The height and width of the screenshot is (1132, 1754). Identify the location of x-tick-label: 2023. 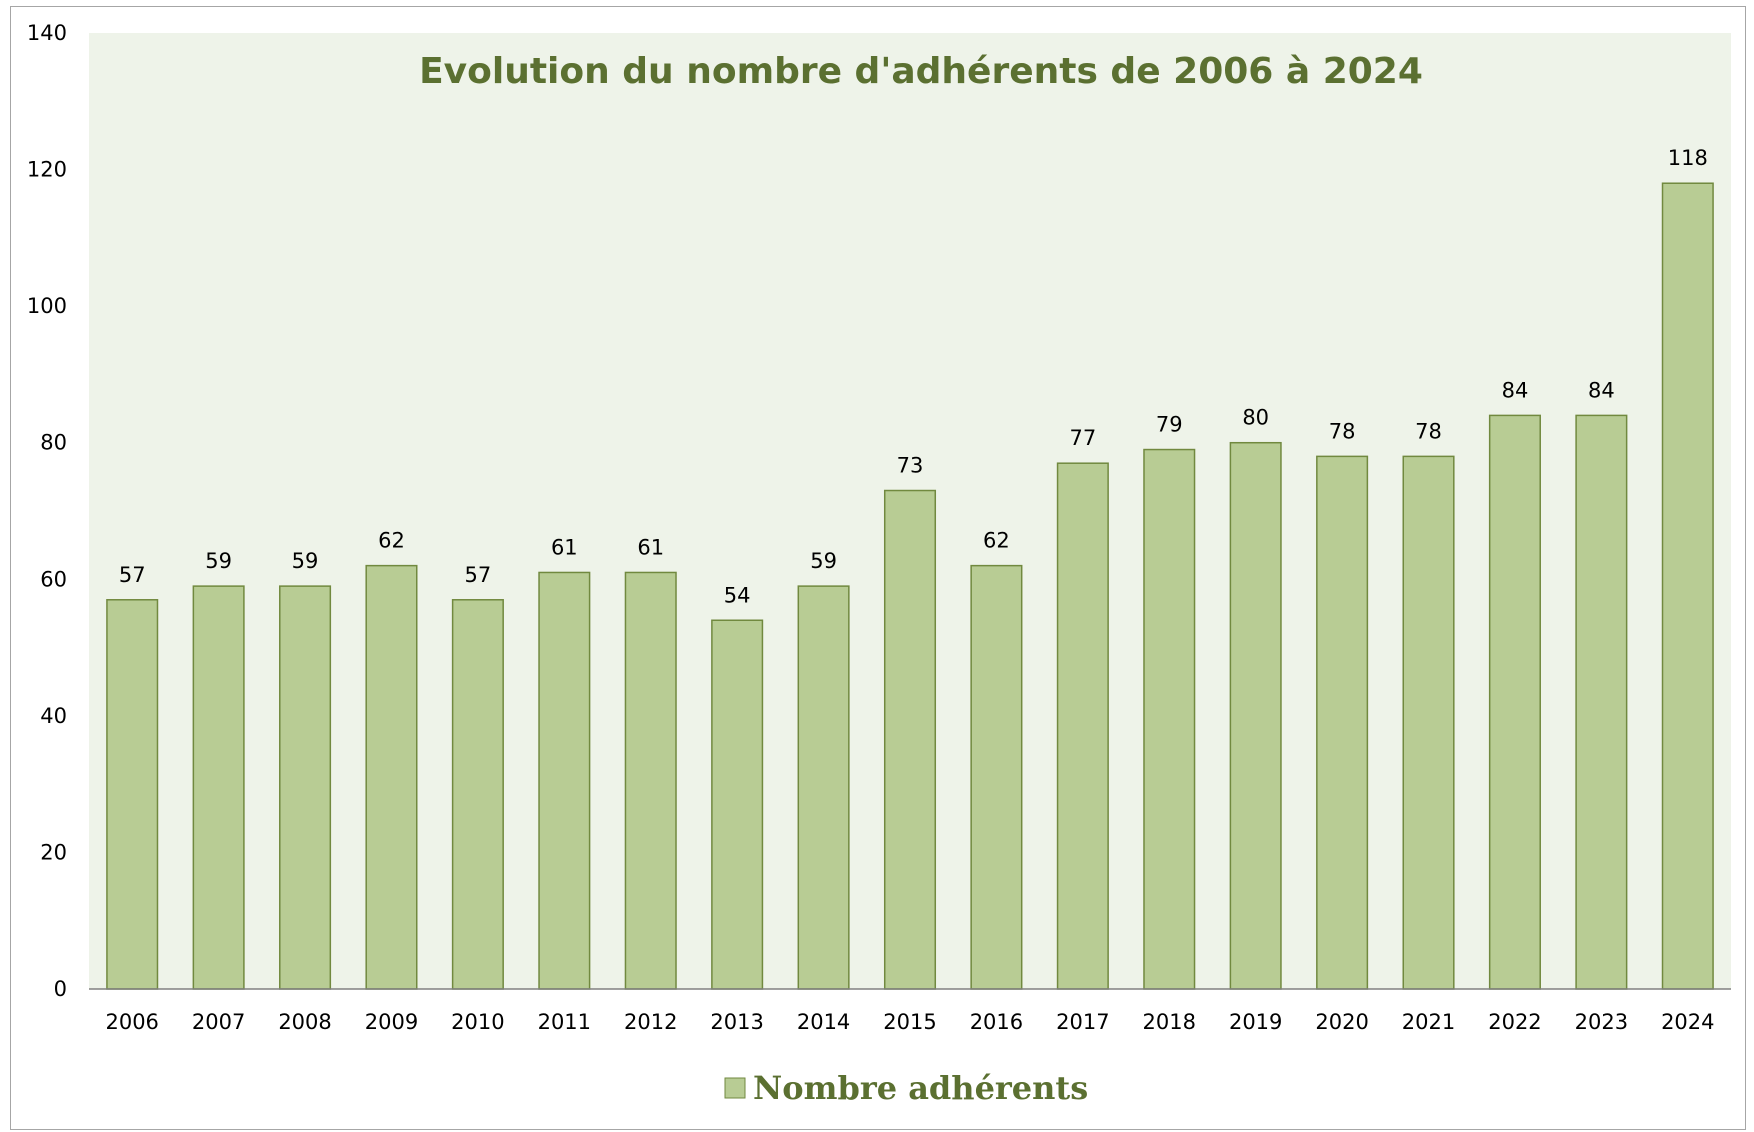
(1601, 1022).